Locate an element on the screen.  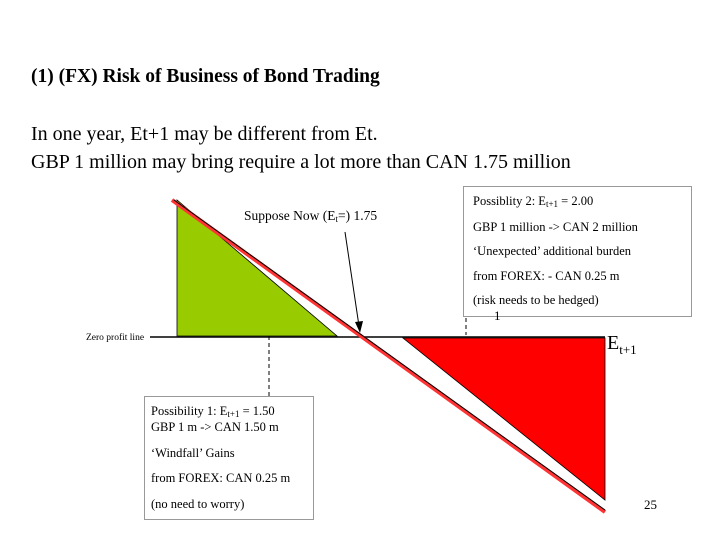
axis-label-sub: t+1 is located at coordinates (628, 349).